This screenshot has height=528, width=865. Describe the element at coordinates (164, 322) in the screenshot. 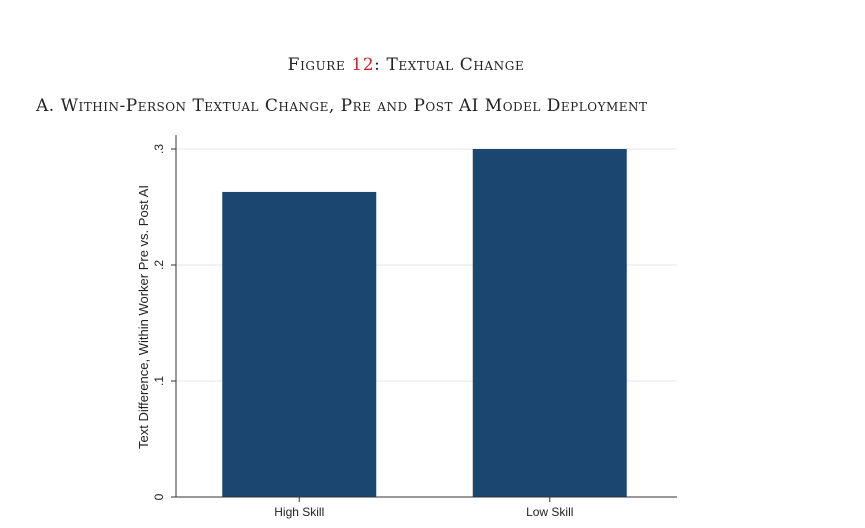

I see `y-ticks: 0 .1 .2 .3` at that location.